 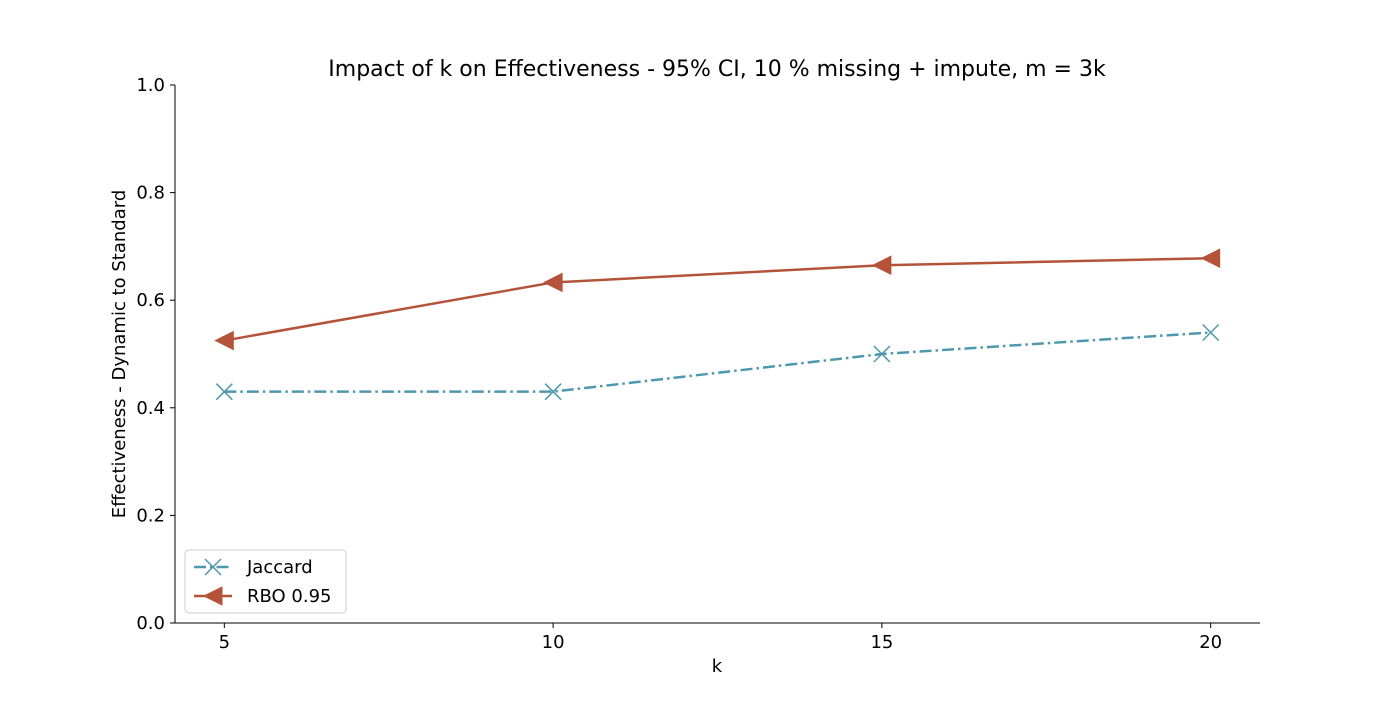 I want to click on y-tick-label: 0.0, so click(x=150, y=623).